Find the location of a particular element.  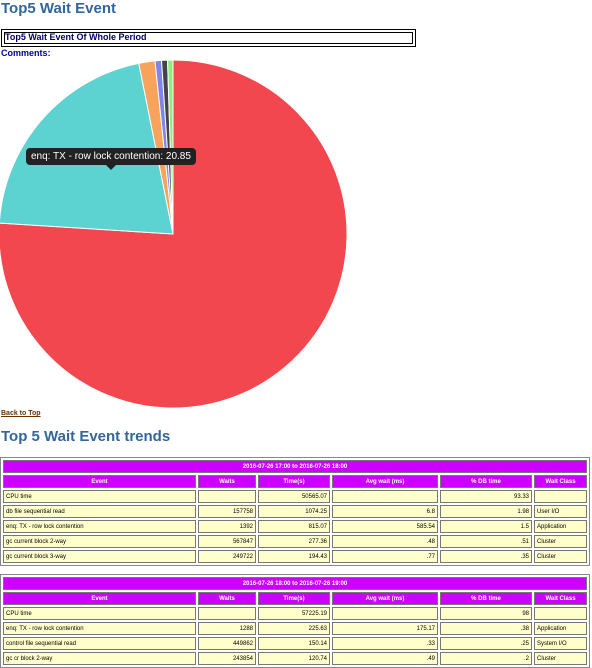

table-cell: 175.17 is located at coordinates (385, 628).